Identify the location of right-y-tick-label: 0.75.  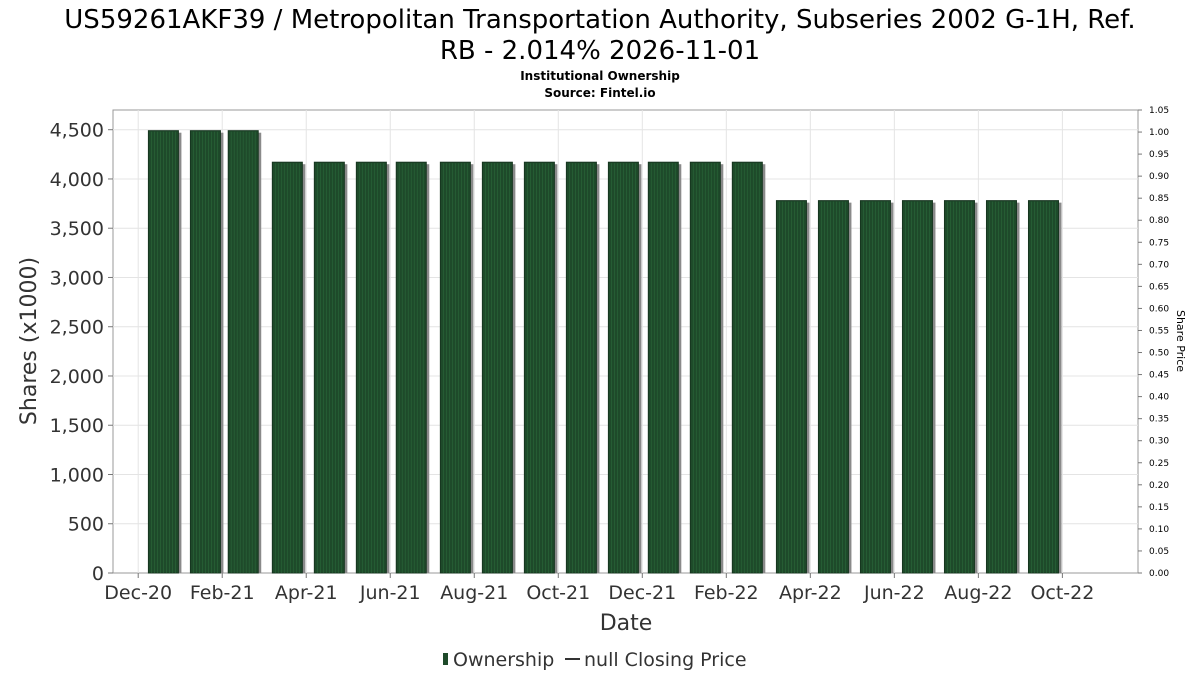
(1159, 243).